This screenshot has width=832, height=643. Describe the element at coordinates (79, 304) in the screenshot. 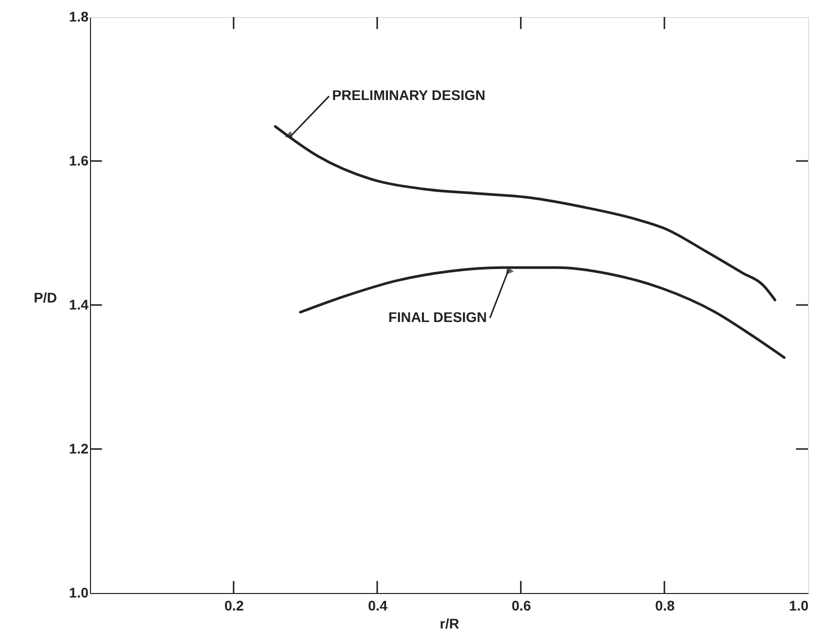

I see `y-tick-label: 1.4` at that location.